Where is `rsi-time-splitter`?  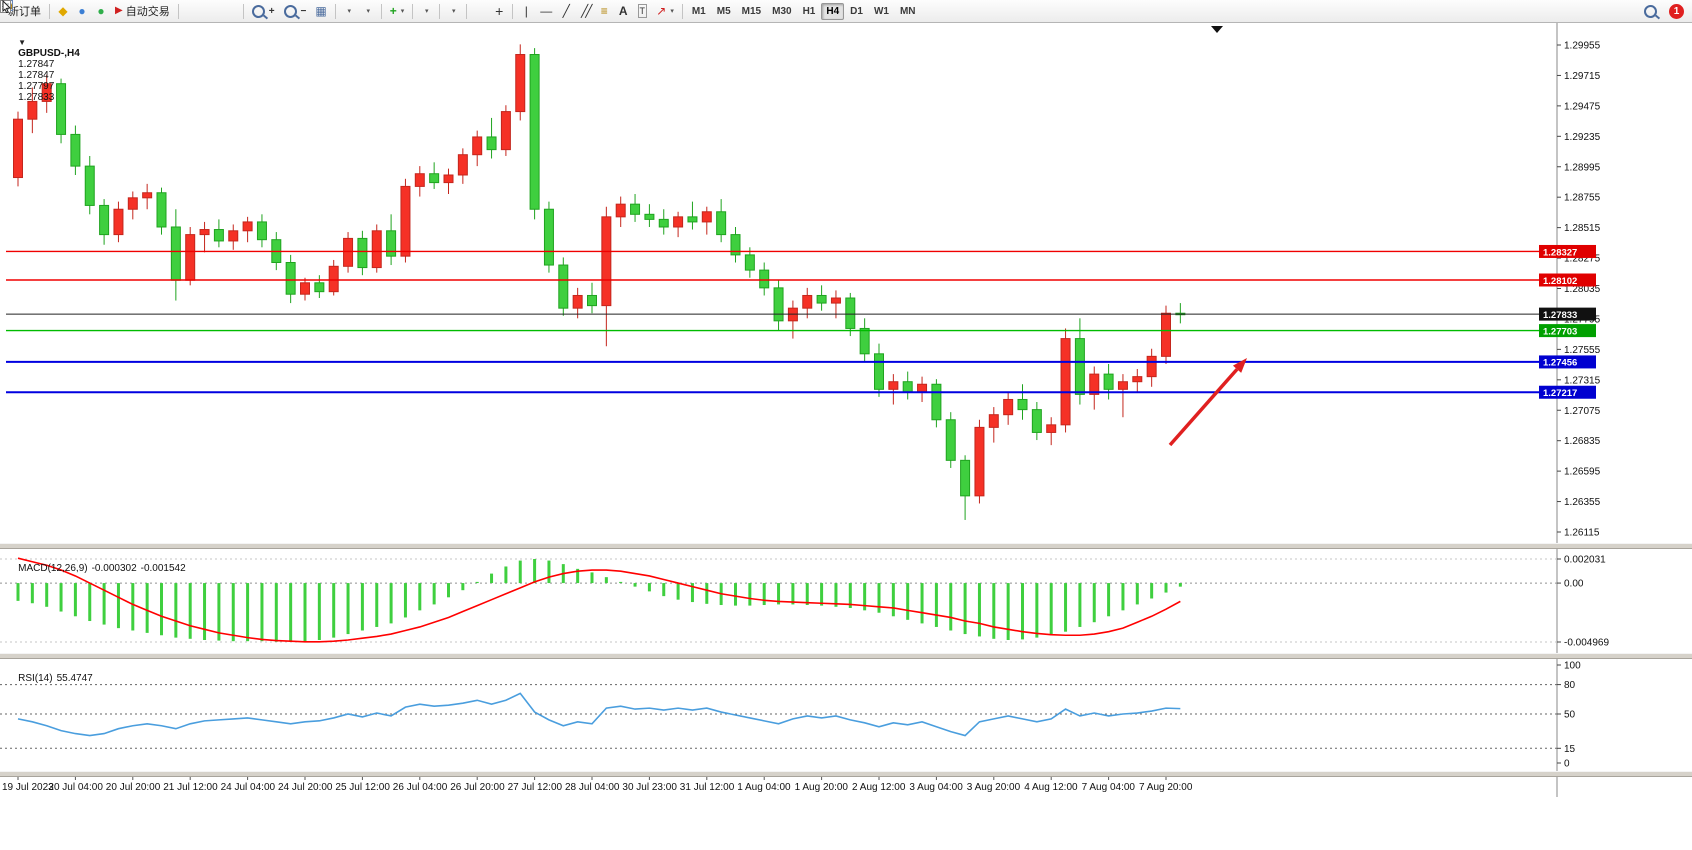
rsi-time-splitter is located at coordinates (846, 774).